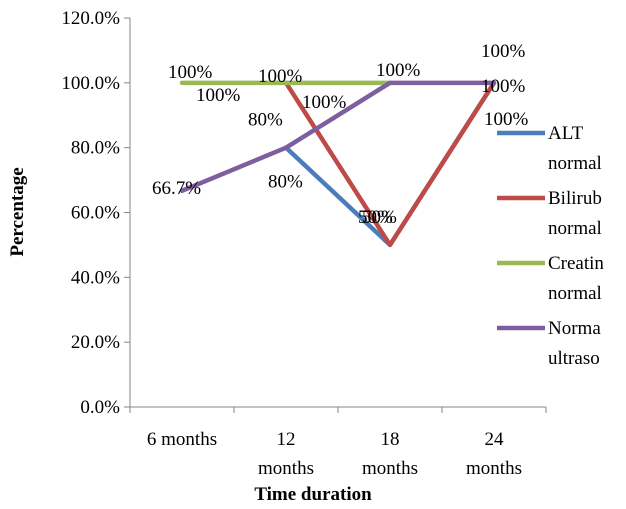 The height and width of the screenshot is (509, 626). What do you see at coordinates (90, 83) in the screenshot?
I see `y-tick-label: 100.0%` at bounding box center [90, 83].